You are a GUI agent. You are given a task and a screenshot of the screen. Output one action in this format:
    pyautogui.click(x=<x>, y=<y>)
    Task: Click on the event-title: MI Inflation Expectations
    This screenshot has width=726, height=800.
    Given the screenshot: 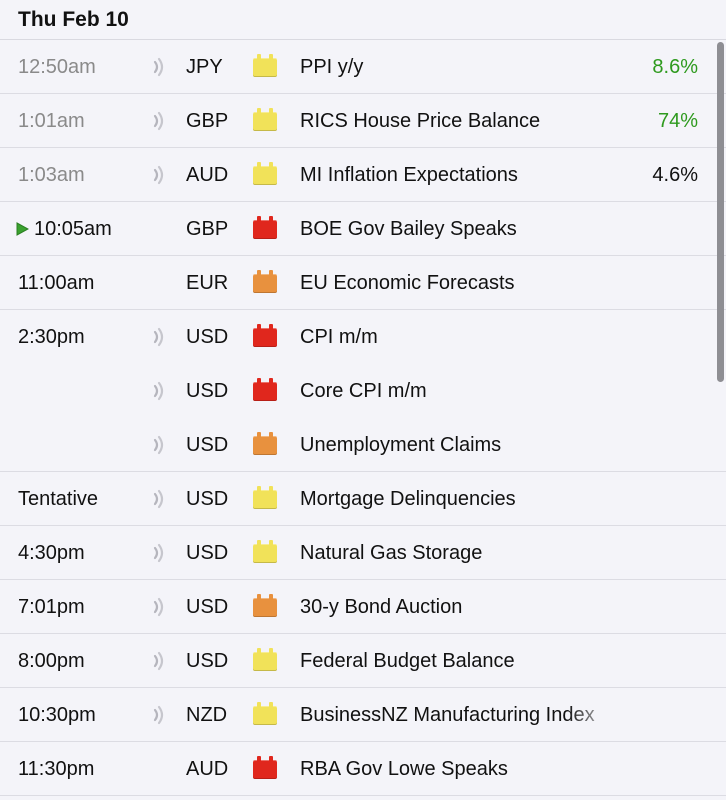 What is the action you would take?
    pyautogui.click(x=409, y=174)
    